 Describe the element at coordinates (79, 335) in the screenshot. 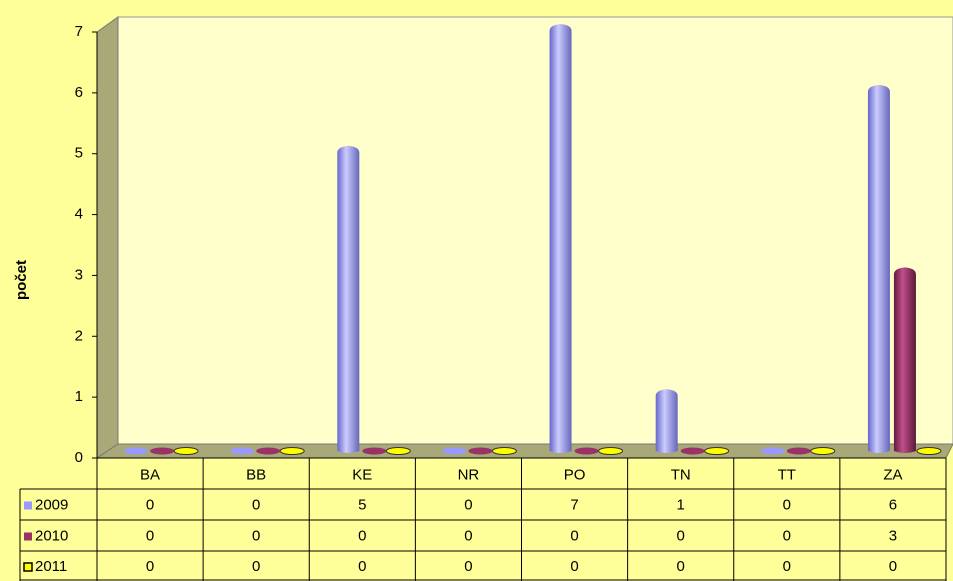

I see `y-tick-label: 2` at that location.